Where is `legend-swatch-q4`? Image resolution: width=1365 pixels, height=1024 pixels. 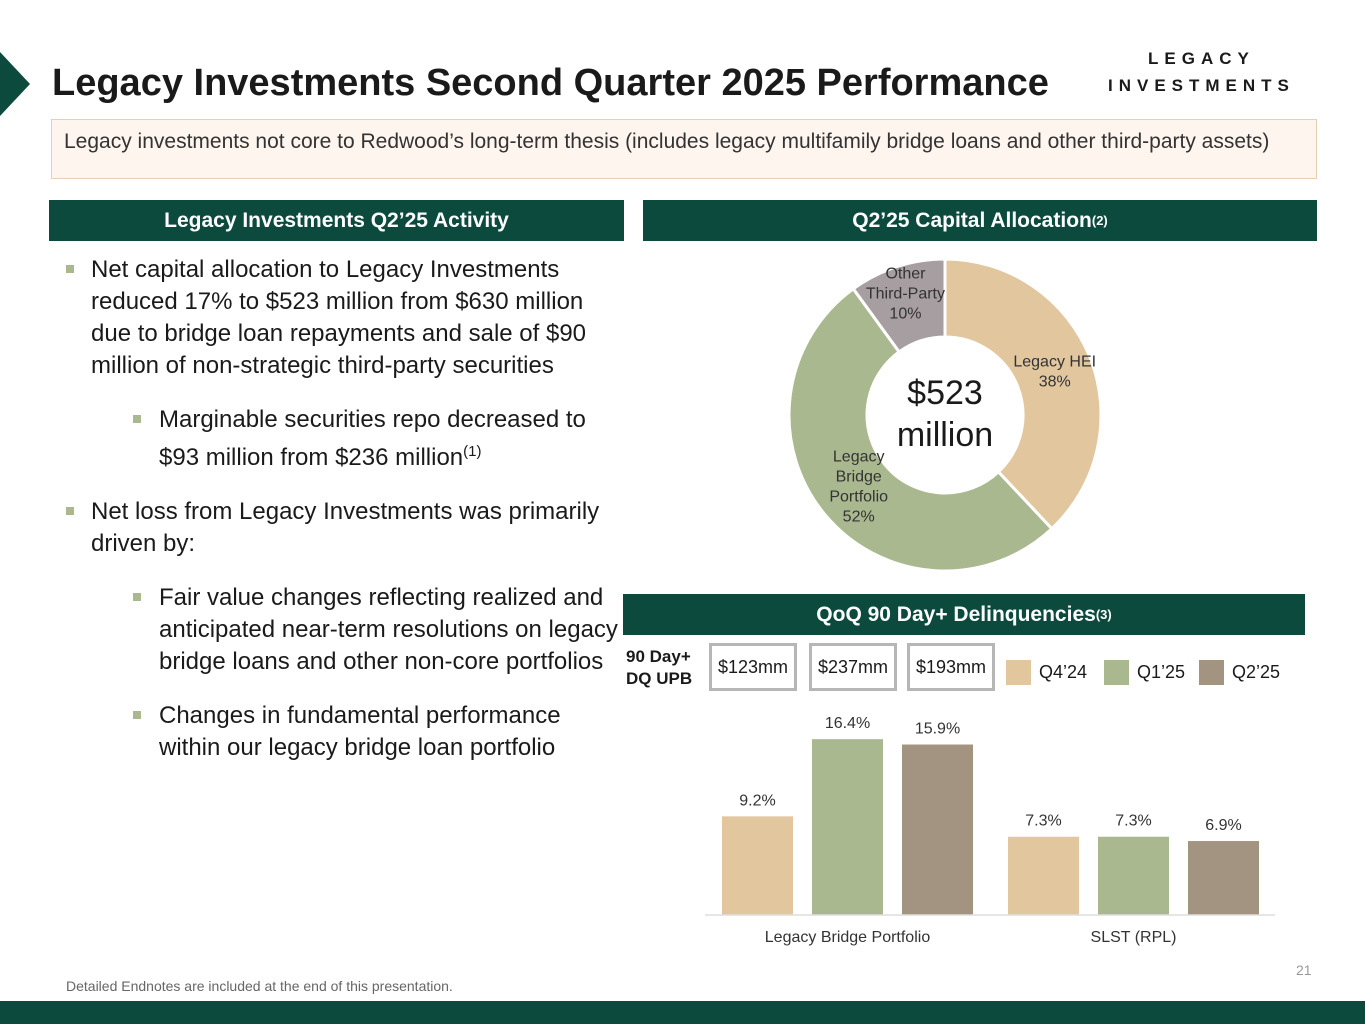 legend-swatch-q4 is located at coordinates (1018, 672).